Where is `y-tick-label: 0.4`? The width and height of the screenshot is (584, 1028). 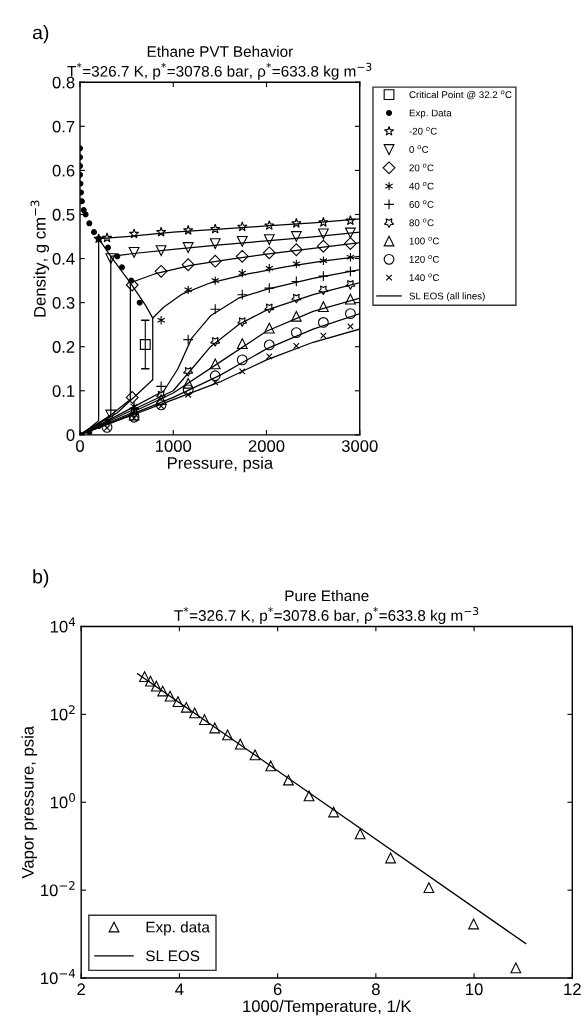
y-tick-label: 0.4 is located at coordinates (63, 258).